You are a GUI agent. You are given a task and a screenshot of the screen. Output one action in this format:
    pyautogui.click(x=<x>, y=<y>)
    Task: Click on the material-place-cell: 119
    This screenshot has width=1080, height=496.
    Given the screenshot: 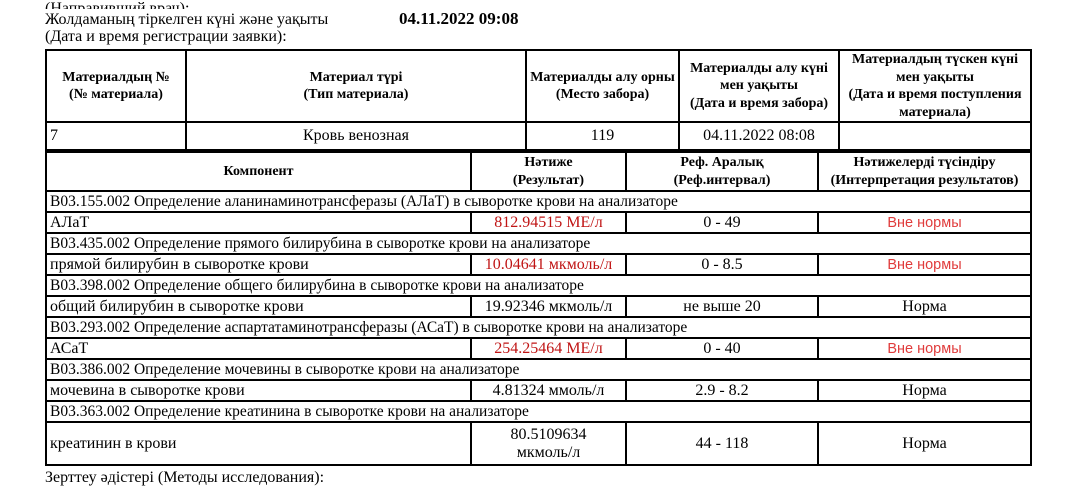 What is the action you would take?
    pyautogui.click(x=602, y=136)
    